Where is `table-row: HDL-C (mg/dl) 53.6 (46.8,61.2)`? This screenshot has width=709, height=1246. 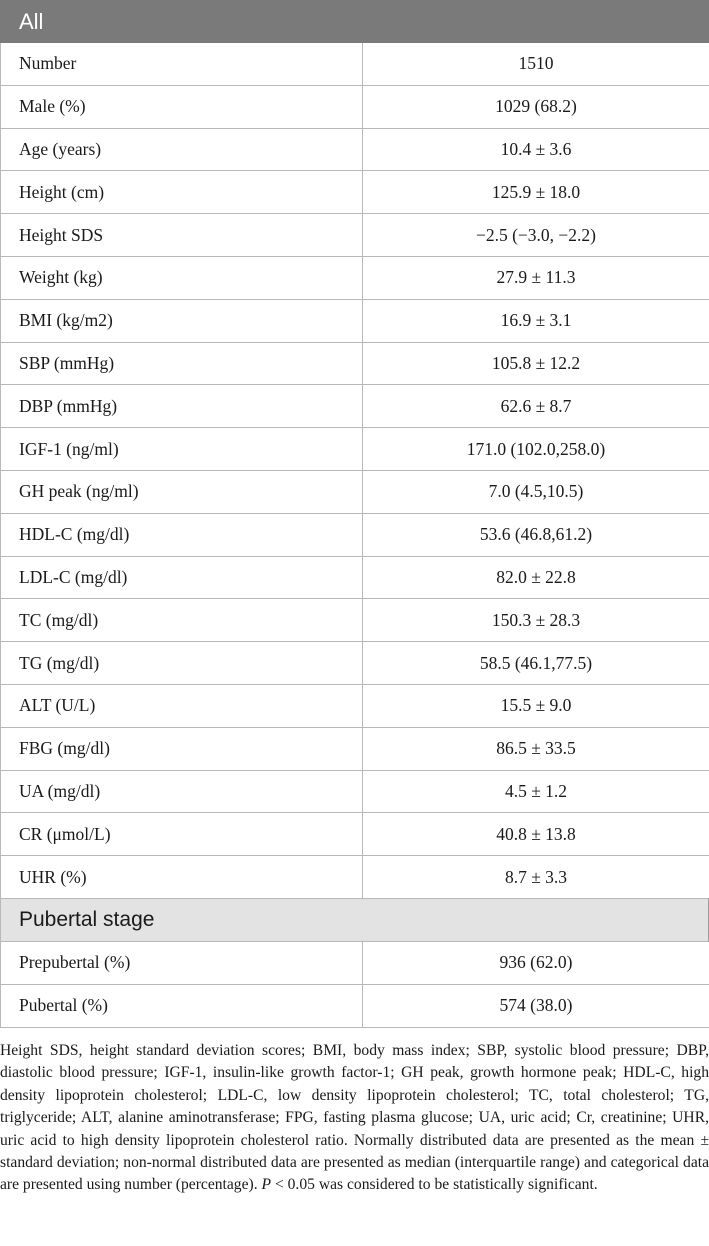 table-row: HDL-C (mg/dl) 53.6 (46.8,61.2) is located at coordinates (354, 534).